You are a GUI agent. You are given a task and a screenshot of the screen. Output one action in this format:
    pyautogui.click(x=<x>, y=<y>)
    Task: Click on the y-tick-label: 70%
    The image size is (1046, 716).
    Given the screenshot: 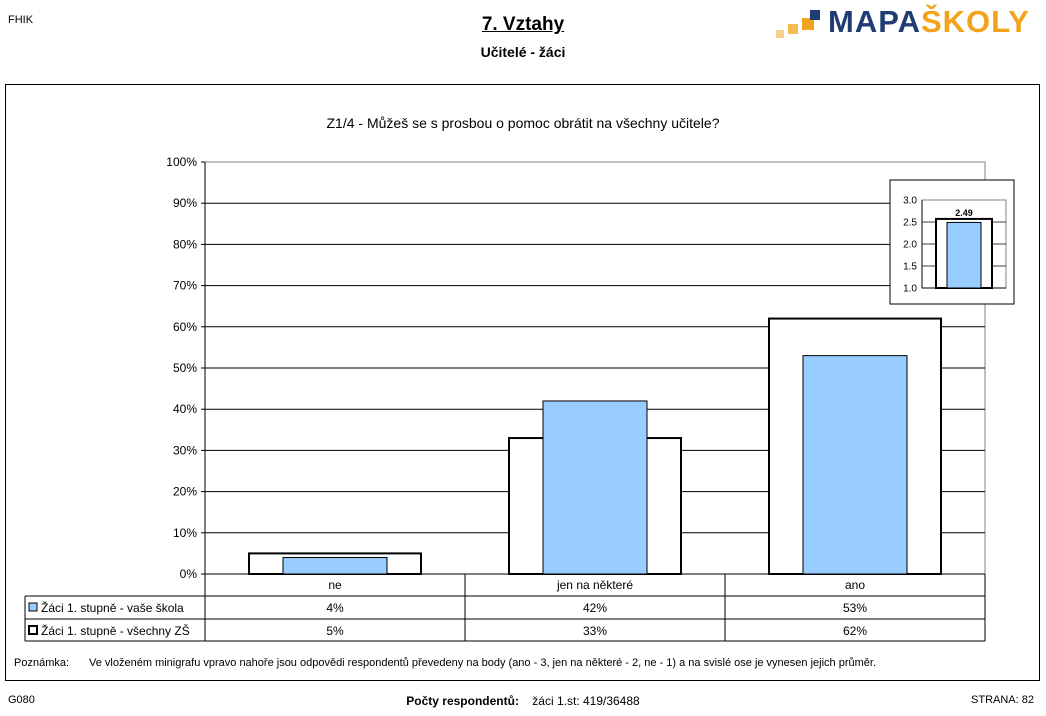 What is the action you would take?
    pyautogui.click(x=185, y=286)
    